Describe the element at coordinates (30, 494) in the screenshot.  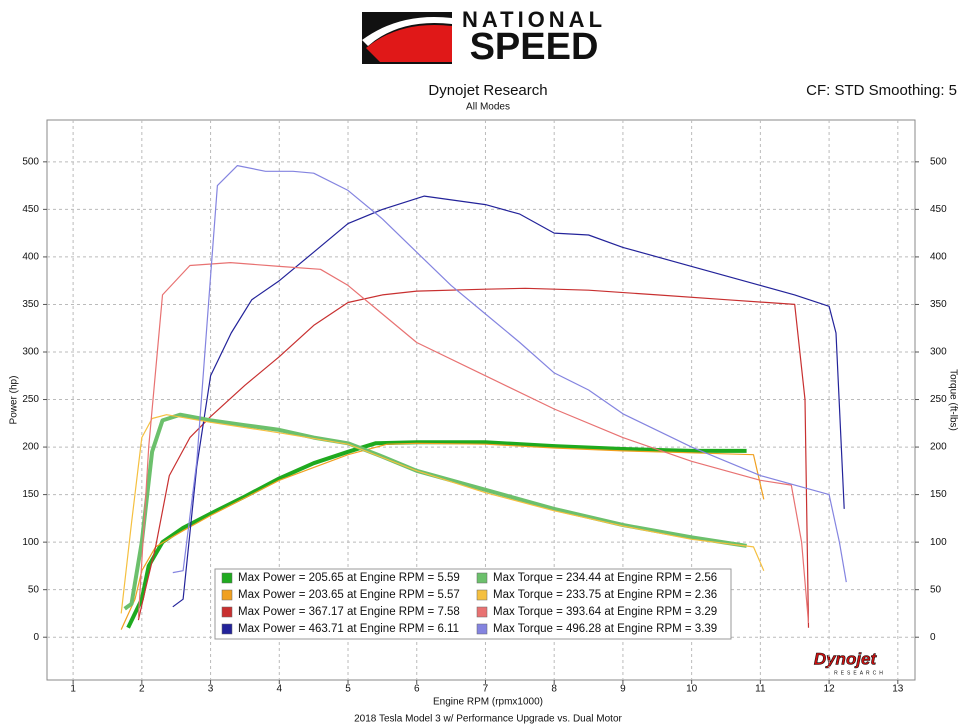
I see `y-tick-label: 150` at that location.